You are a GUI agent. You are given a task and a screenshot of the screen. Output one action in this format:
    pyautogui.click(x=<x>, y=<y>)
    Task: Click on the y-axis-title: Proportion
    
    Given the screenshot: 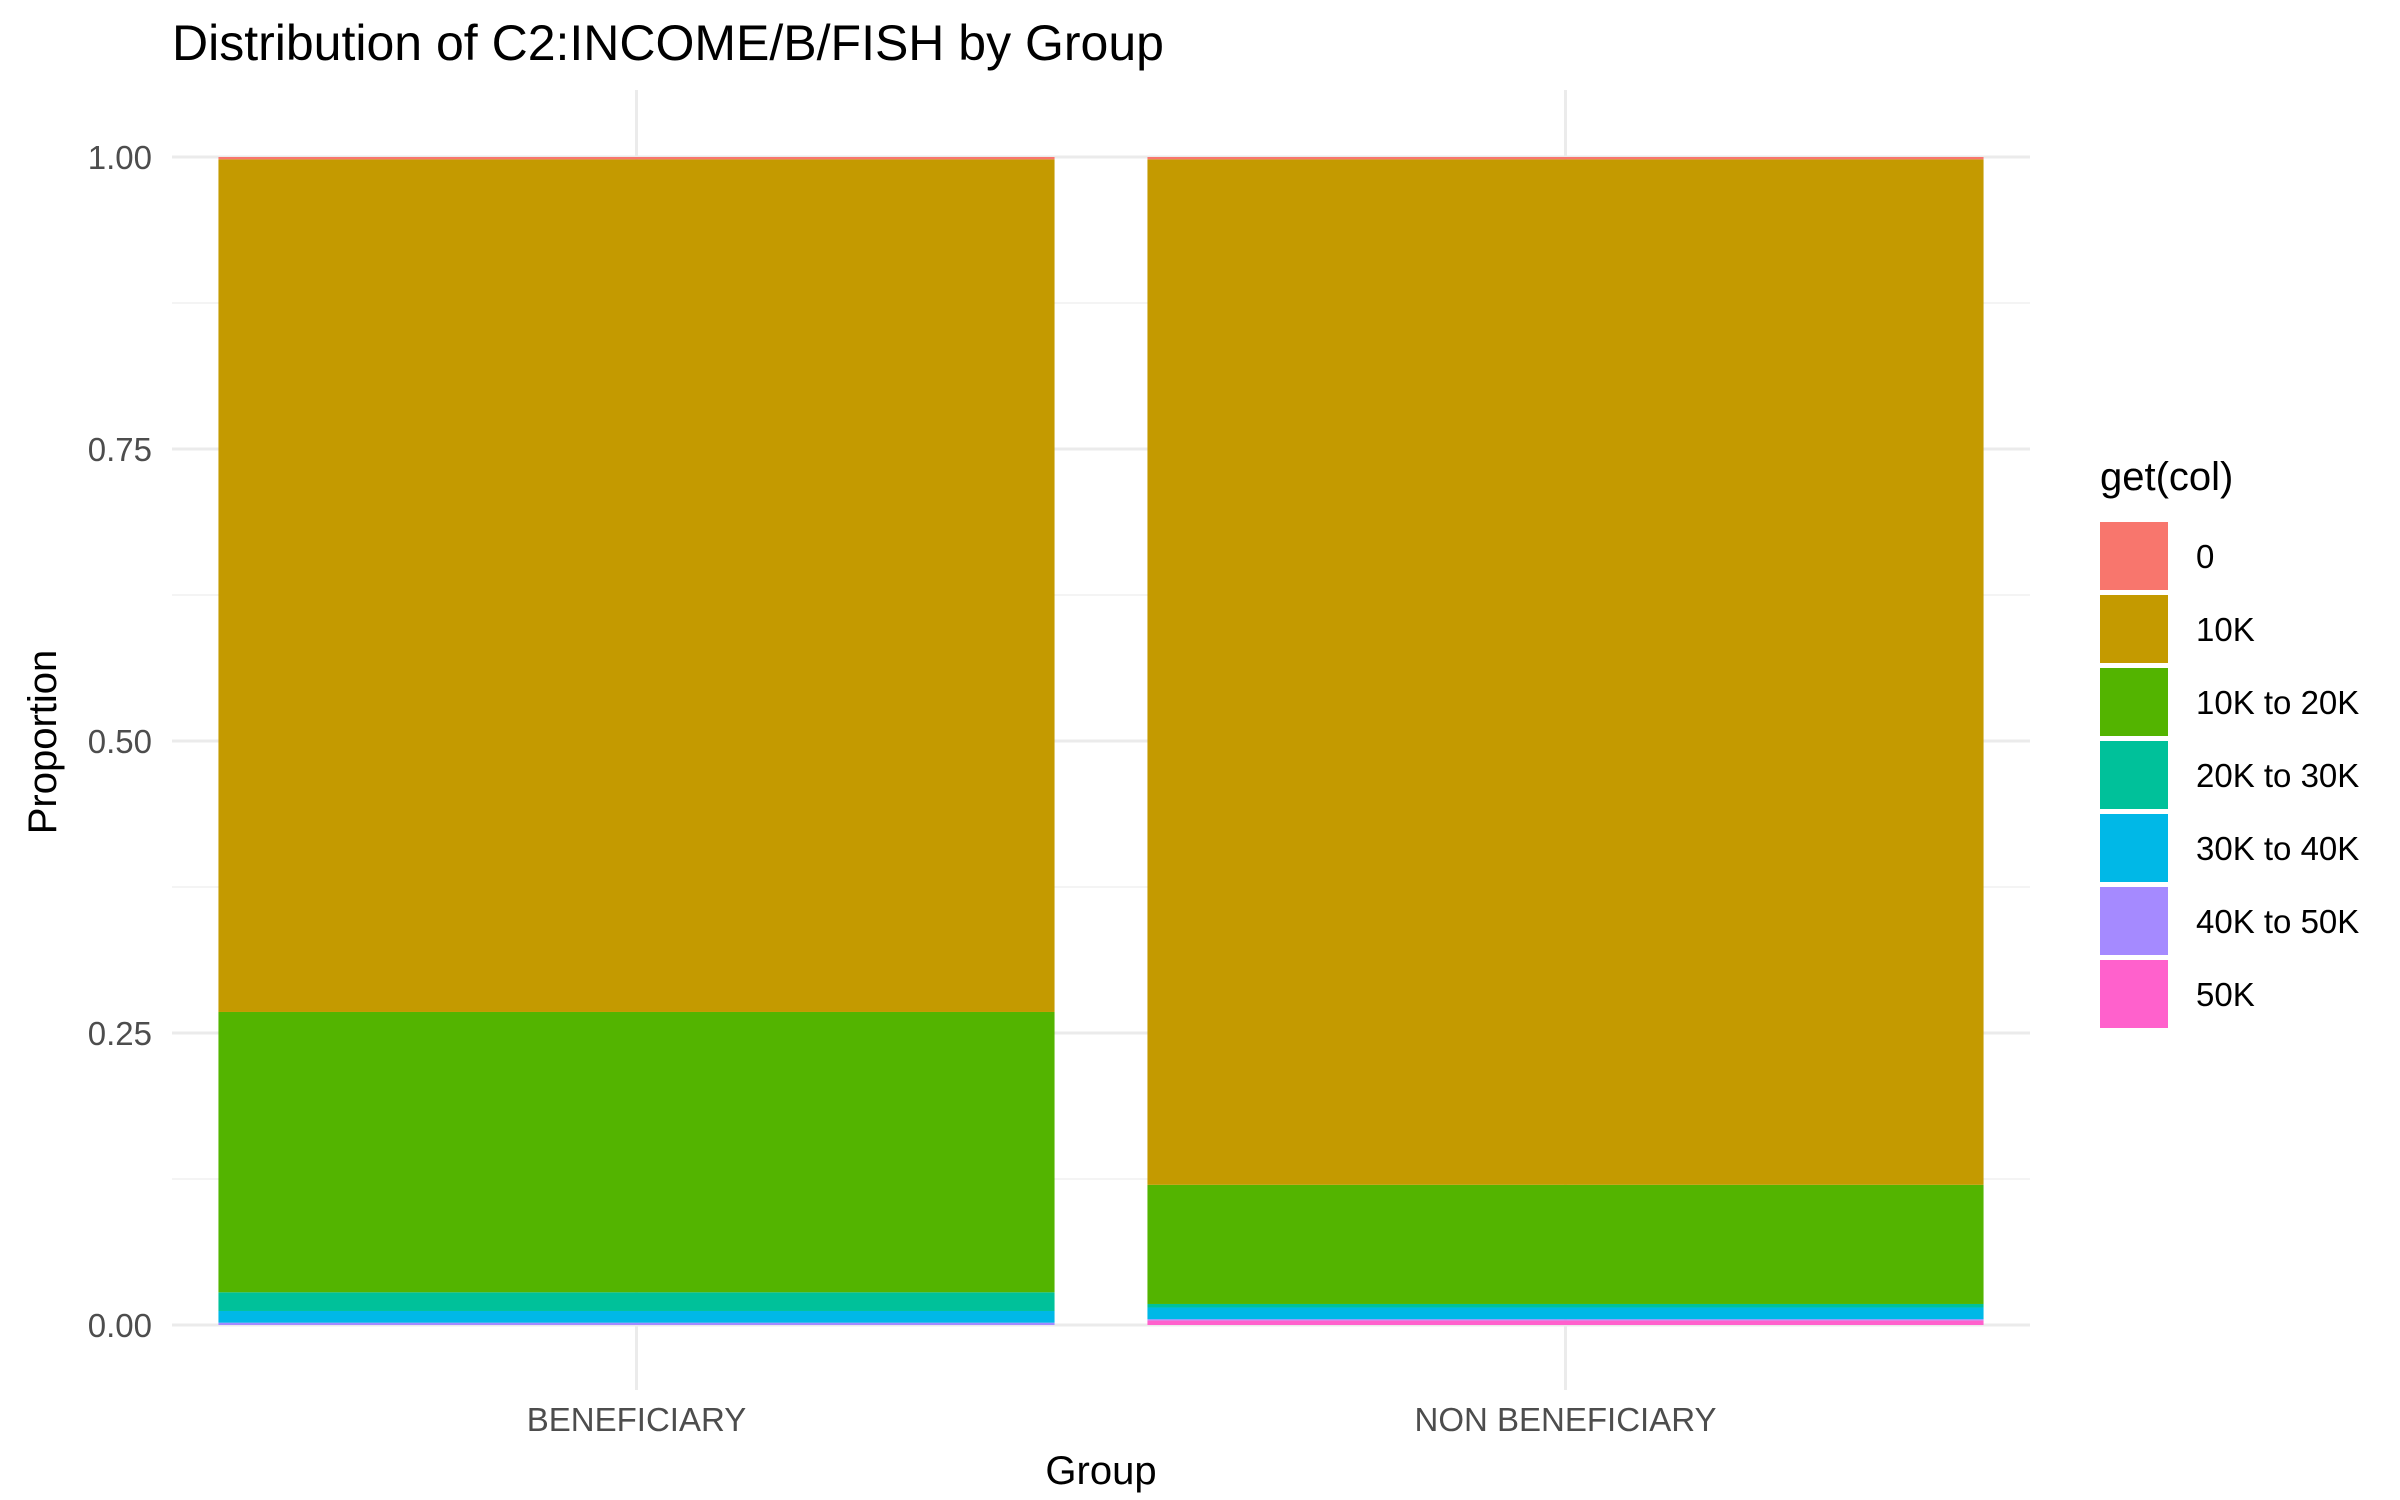 What is the action you would take?
    pyautogui.click(x=43, y=742)
    